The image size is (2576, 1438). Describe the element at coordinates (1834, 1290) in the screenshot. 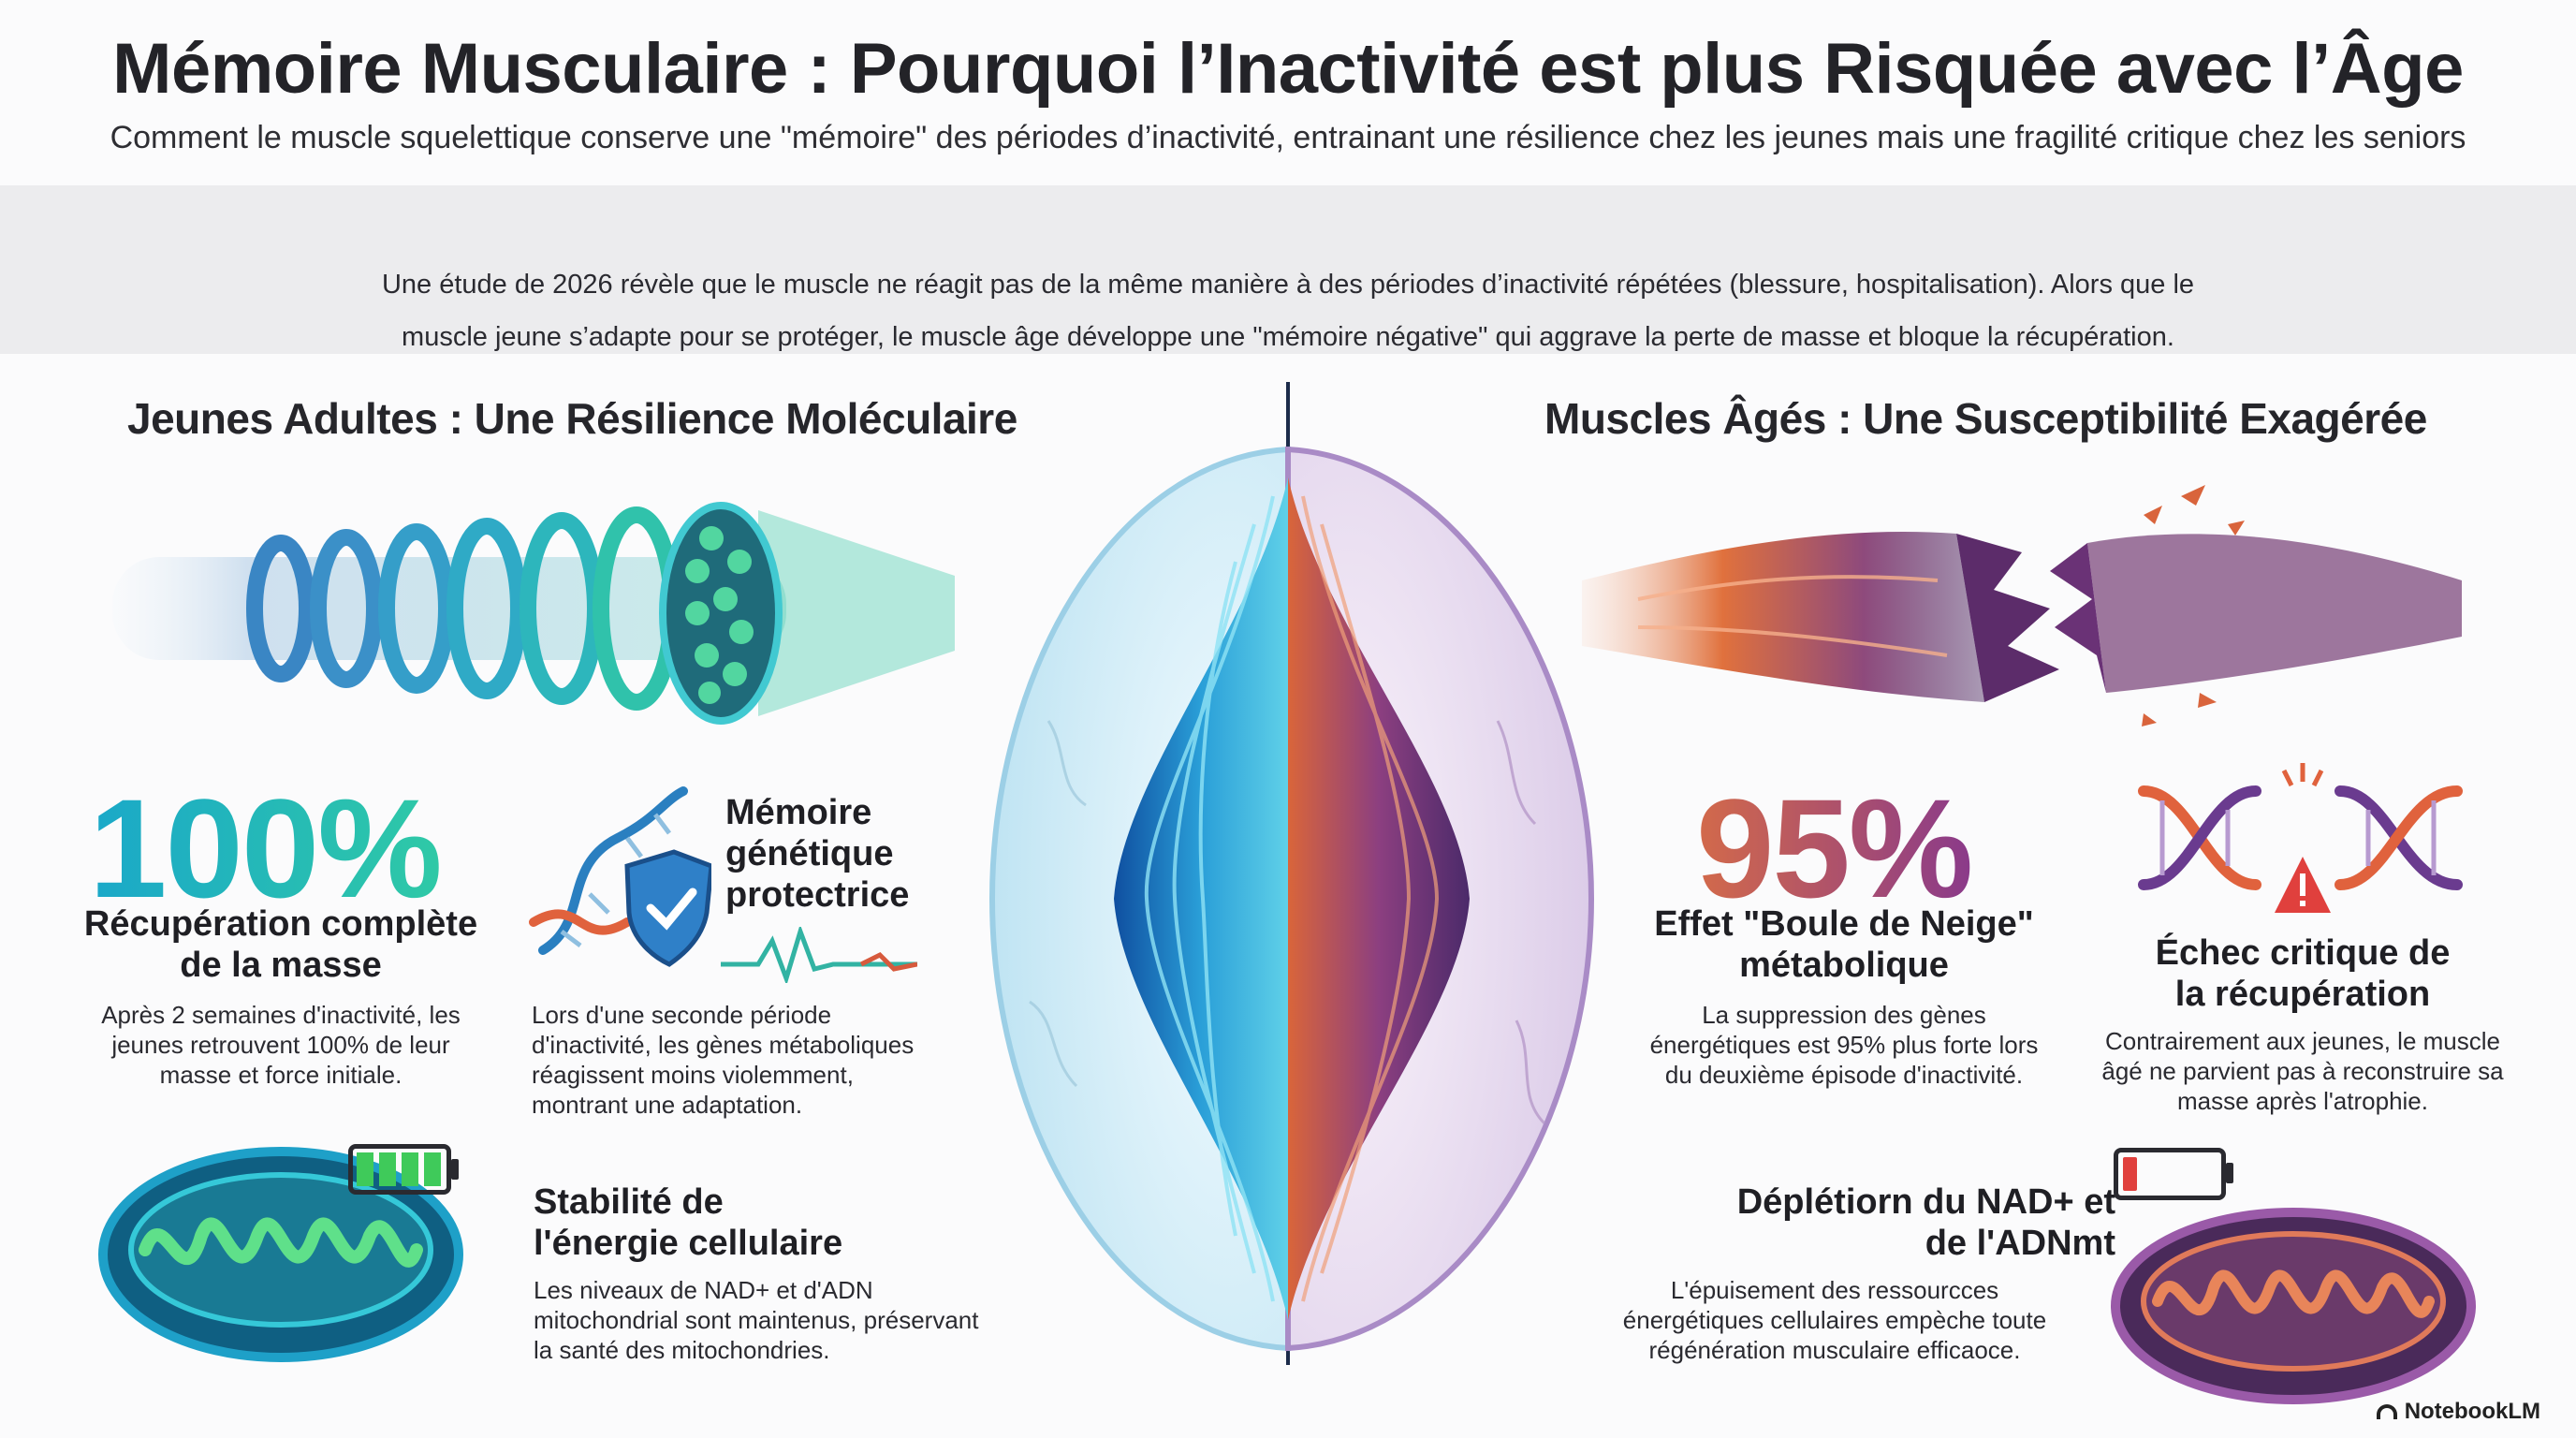

I see `depletion-text-line-1: L'épuisement des ressourcces` at that location.